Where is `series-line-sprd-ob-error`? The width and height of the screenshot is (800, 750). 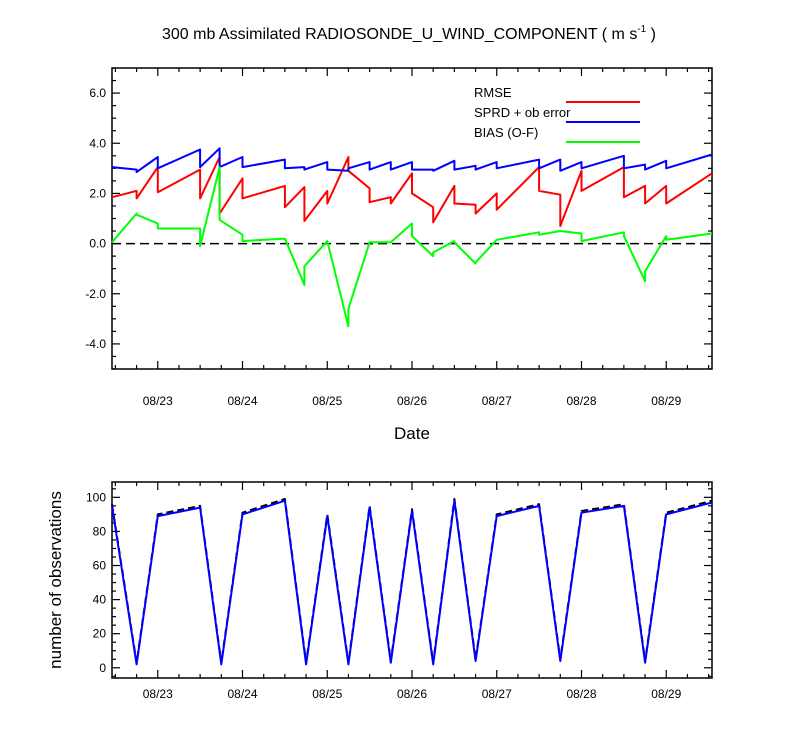 series-line-sprd-ob-error is located at coordinates (412, 160).